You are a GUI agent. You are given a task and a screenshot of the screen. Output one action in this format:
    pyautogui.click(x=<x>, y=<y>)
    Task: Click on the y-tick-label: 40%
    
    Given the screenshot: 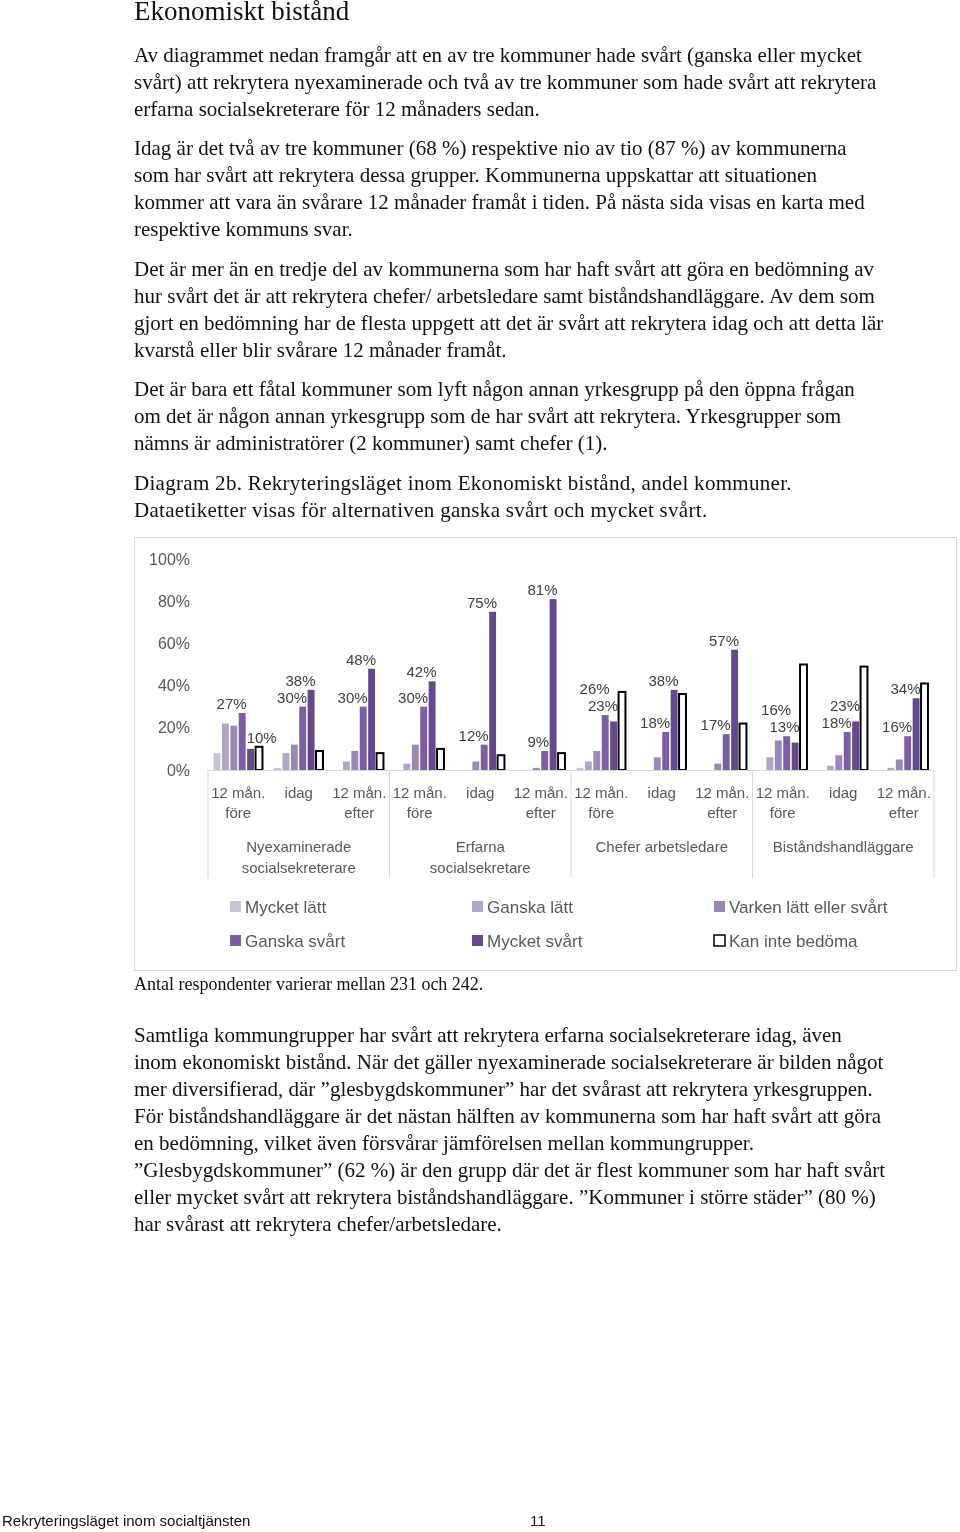 What is the action you would take?
    pyautogui.click(x=173, y=686)
    